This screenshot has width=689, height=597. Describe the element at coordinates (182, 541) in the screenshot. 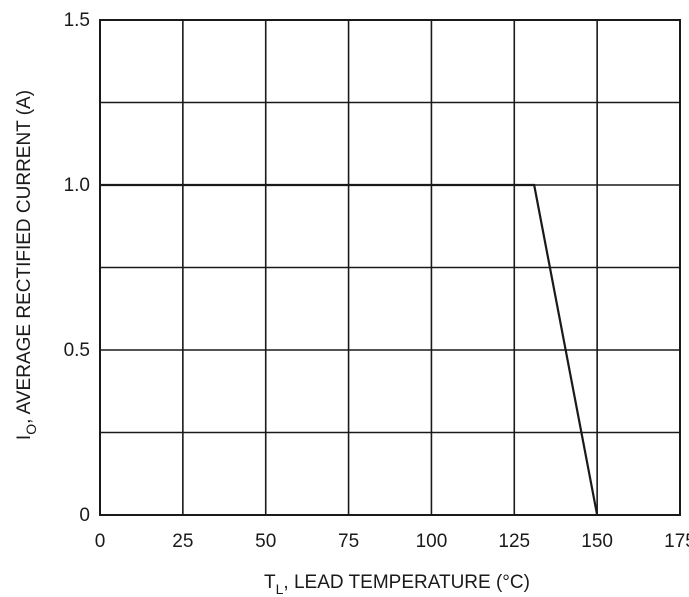

I see `x-tick-label: 25` at that location.